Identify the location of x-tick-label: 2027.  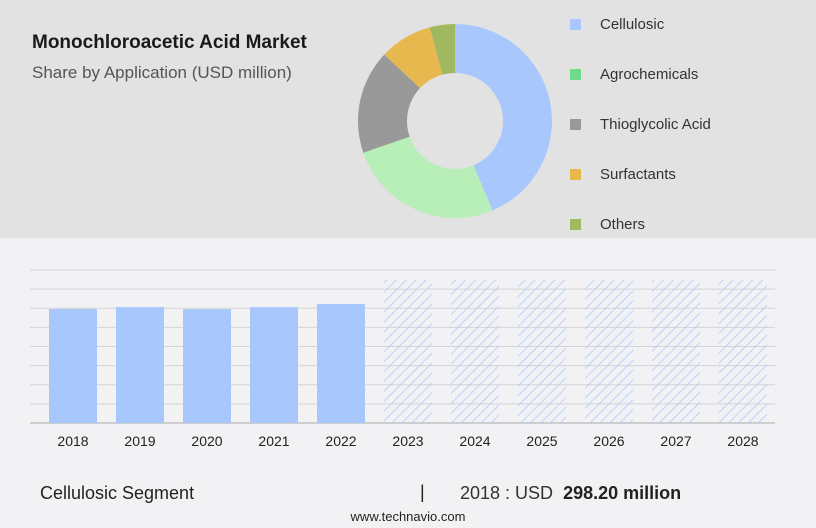
(675, 441).